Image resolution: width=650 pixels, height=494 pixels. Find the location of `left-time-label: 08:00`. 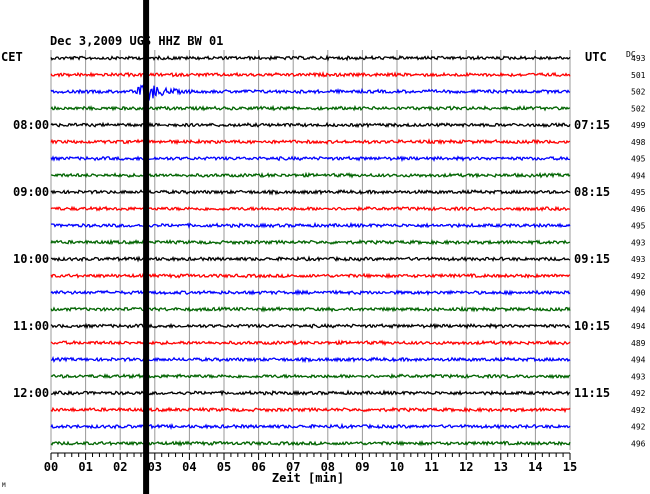

left-time-label: 08:00 is located at coordinates (31, 125).